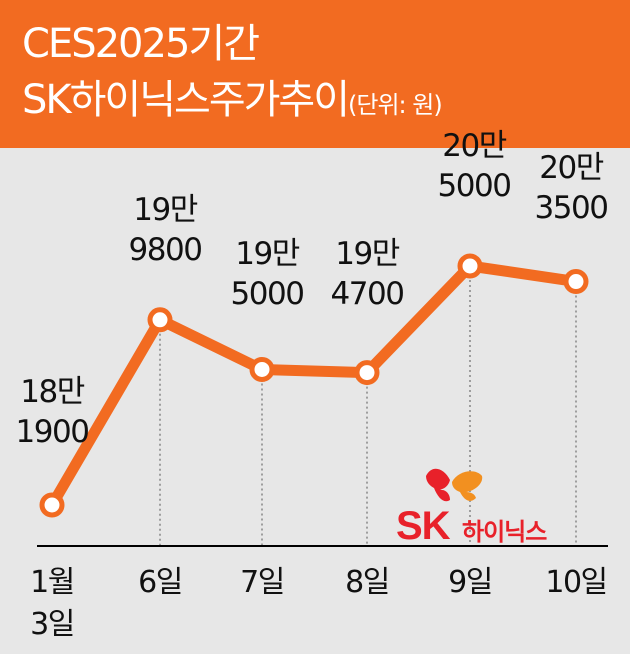 The height and width of the screenshot is (654, 630). I want to click on data-label: 19만 9800, so click(165, 230).